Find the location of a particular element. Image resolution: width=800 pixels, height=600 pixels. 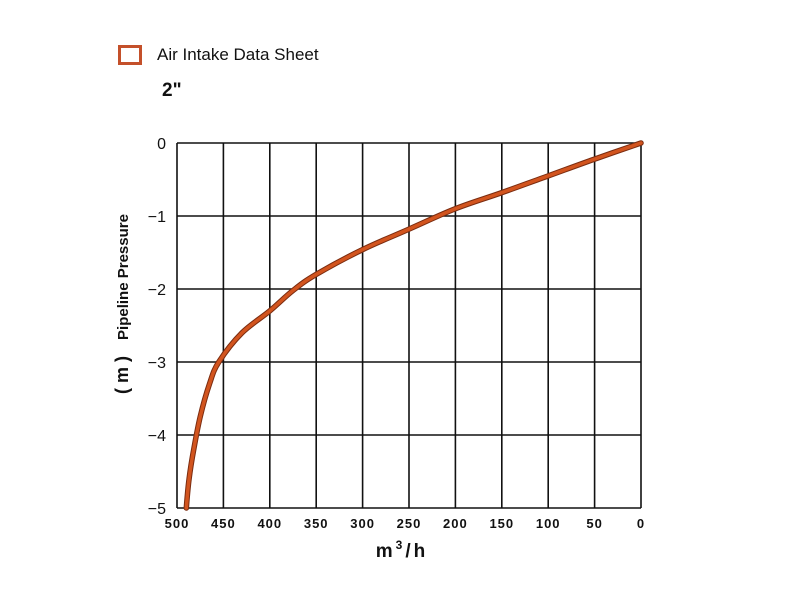

y-tick-label: −3 is located at coordinates (157, 363).